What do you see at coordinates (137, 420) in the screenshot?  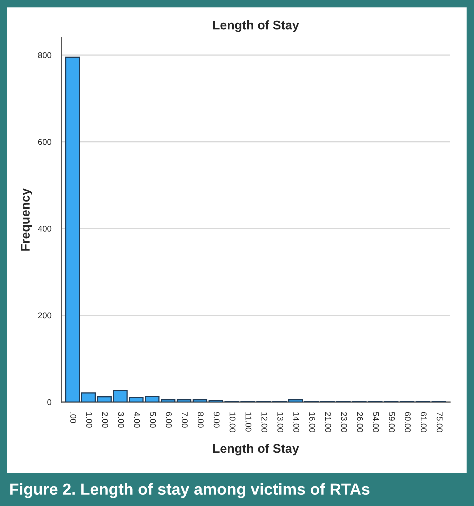 I see `x-tick-label: 4.00` at bounding box center [137, 420].